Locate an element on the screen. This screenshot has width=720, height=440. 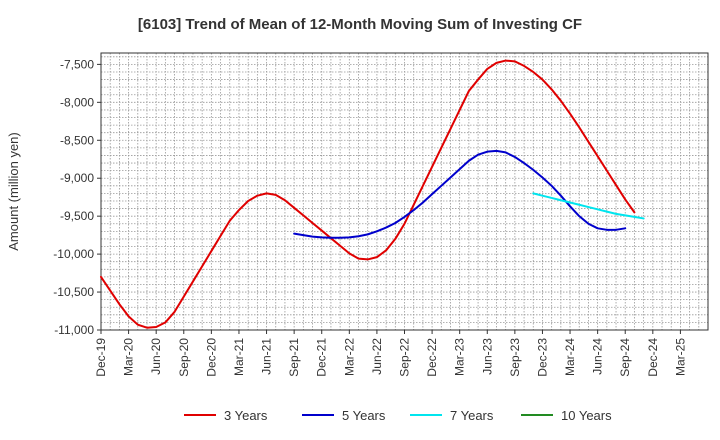
y-tick-label: -11,000 is located at coordinates (74, 330).